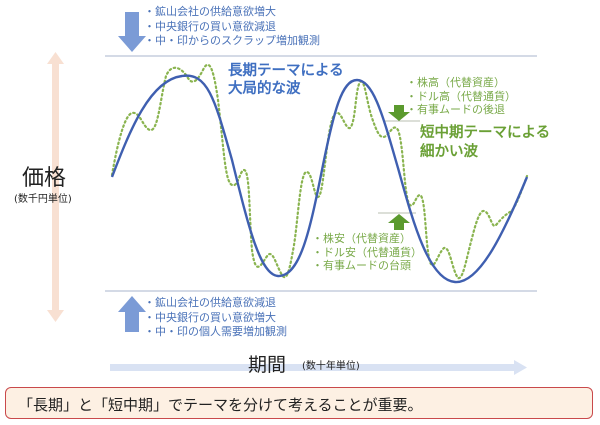 This screenshot has height=425, width=600. I want to click on top-factors-list: 鉱山会社の供給意欲増大 中央銀行の買い意欲減退 中・印からのスクラップ増加観測, so click(232, 27).